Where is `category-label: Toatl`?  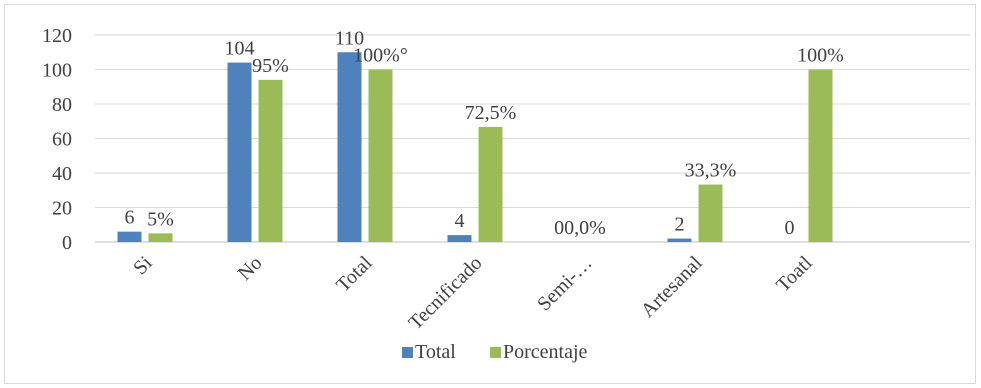
category-label: Toatl is located at coordinates (794, 274).